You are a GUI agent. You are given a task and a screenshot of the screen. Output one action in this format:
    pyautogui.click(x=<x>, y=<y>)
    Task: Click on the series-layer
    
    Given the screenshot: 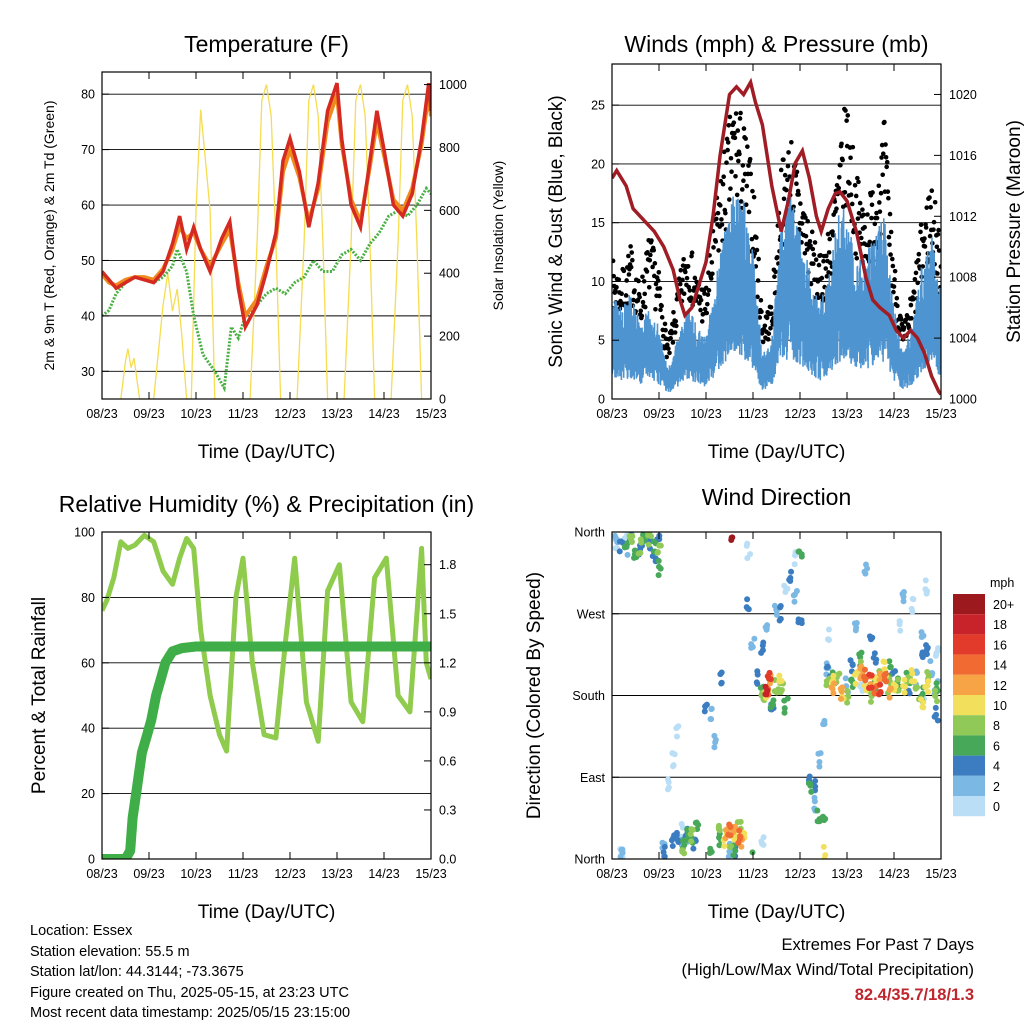 What is the action you would take?
    pyautogui.click(x=776, y=695)
    